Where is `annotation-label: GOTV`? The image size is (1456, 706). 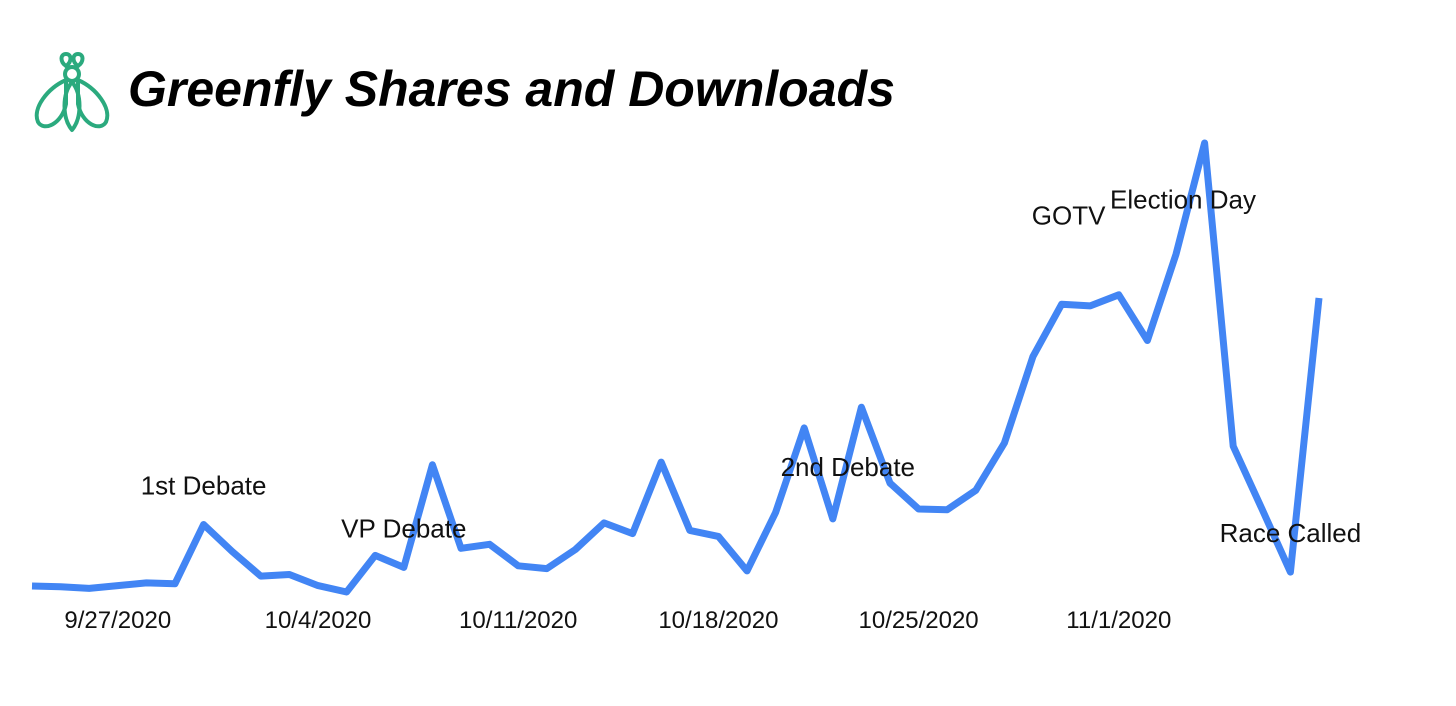 annotation-label: GOTV is located at coordinates (1069, 215).